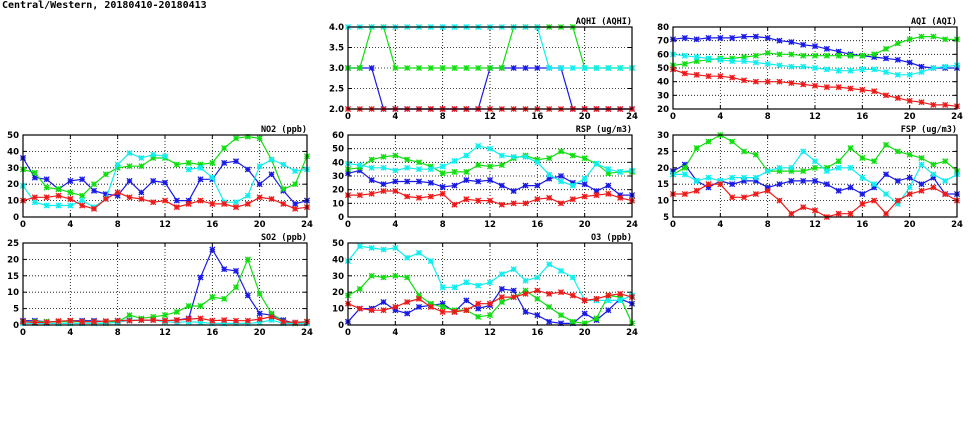  What do you see at coordinates (338, 260) in the screenshot?
I see `y-tick-label: 40` at bounding box center [338, 260].